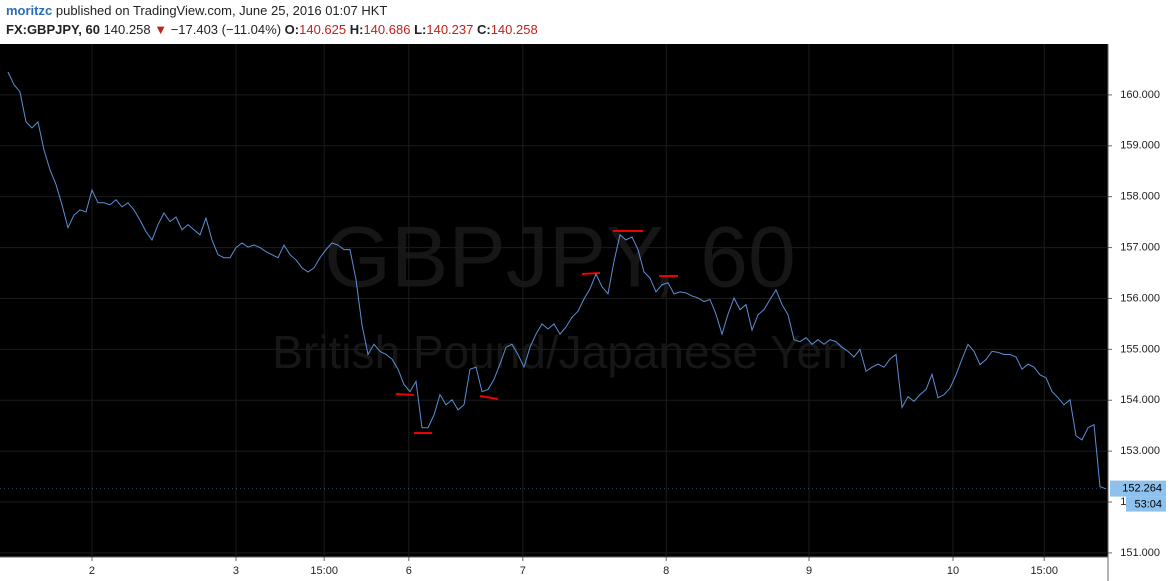  I want to click on symbol: FX:GBPJPY, 60, so click(53, 29).